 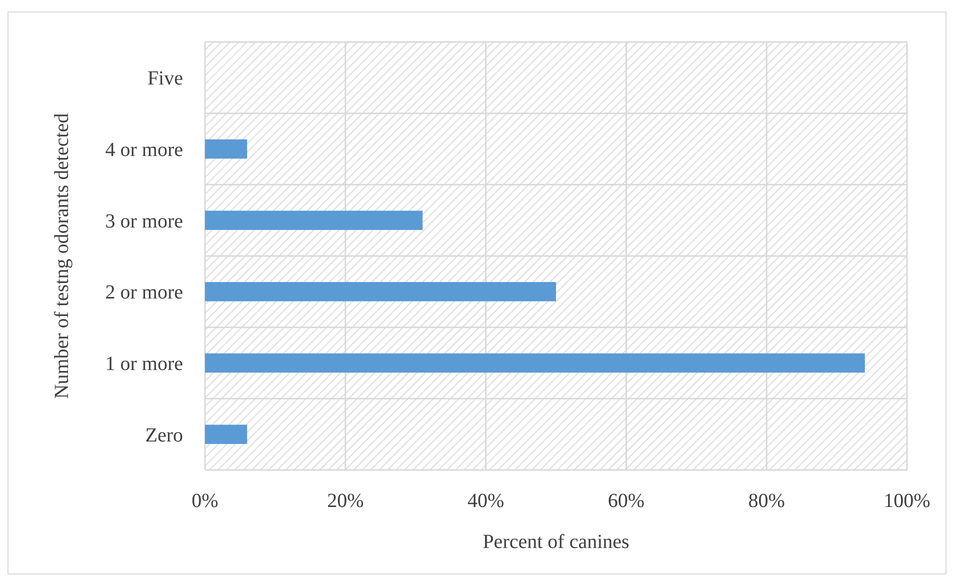 What do you see at coordinates (144, 293) in the screenshot?
I see `y-tick-label: 2 or more` at bounding box center [144, 293].